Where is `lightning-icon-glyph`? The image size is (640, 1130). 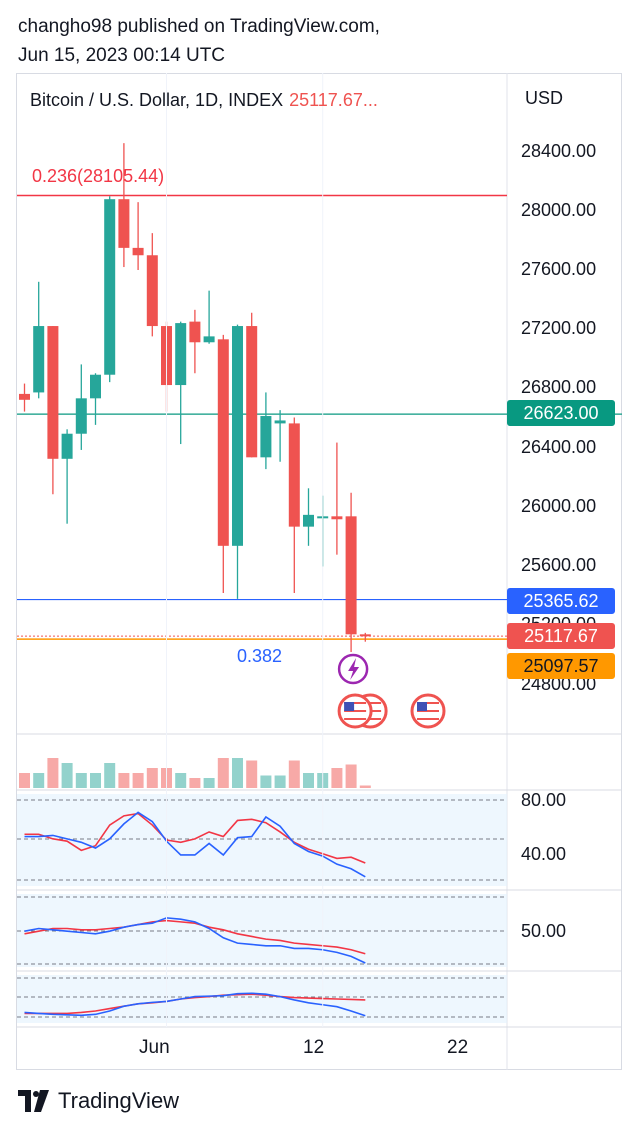 lightning-icon-glyph is located at coordinates (354, 669).